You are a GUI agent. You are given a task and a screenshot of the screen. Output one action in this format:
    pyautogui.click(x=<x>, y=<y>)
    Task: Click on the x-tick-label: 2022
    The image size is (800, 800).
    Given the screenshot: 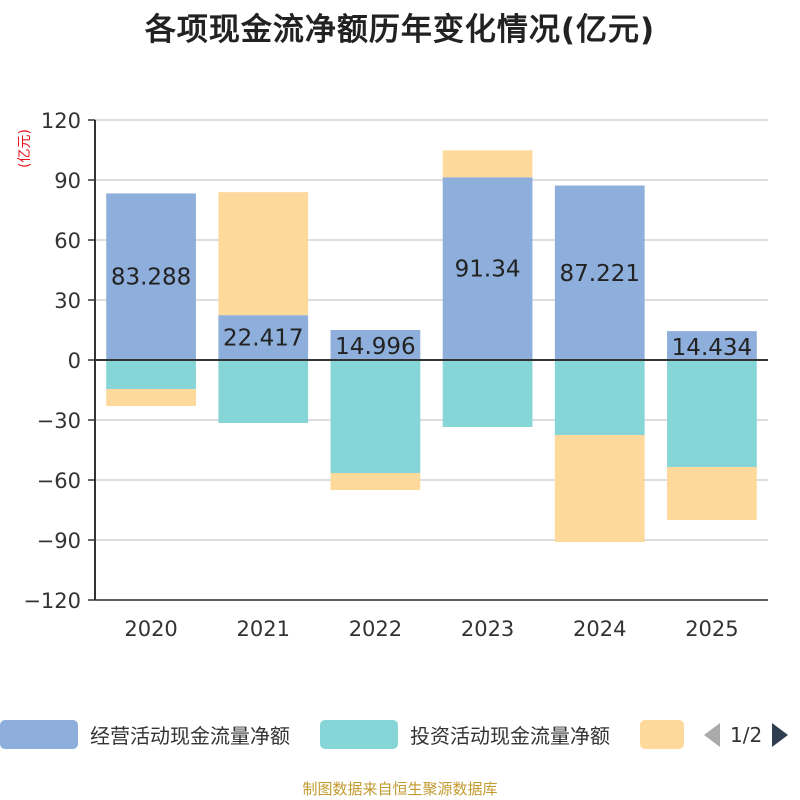 What is the action you would take?
    pyautogui.click(x=375, y=629)
    